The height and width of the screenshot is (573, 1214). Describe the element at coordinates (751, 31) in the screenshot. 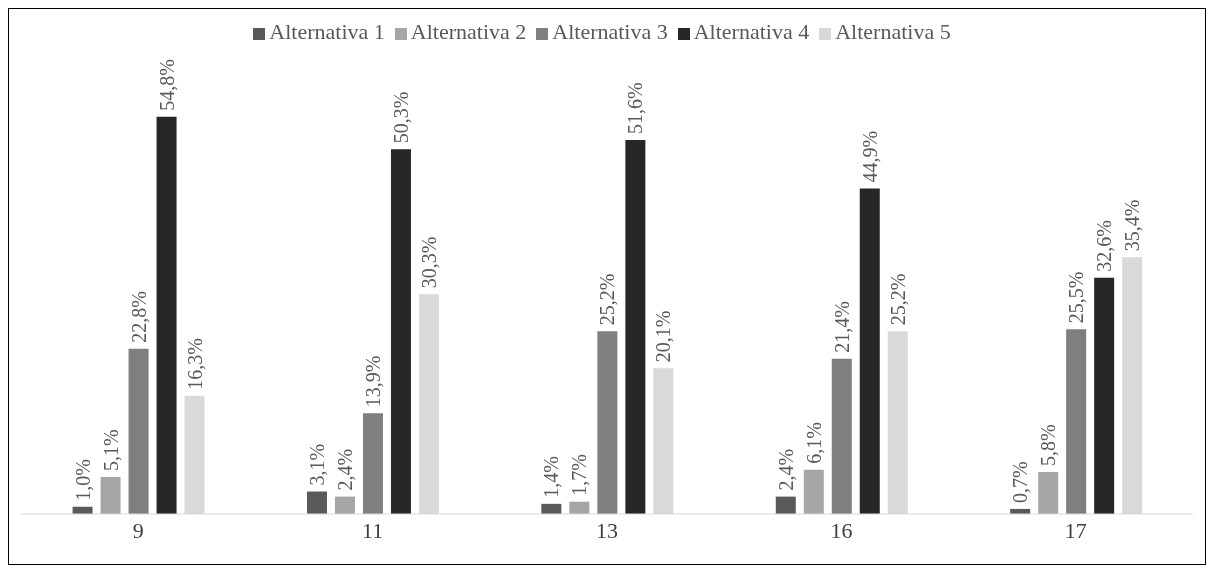

I see `legend-label: Alternativa 4` at that location.